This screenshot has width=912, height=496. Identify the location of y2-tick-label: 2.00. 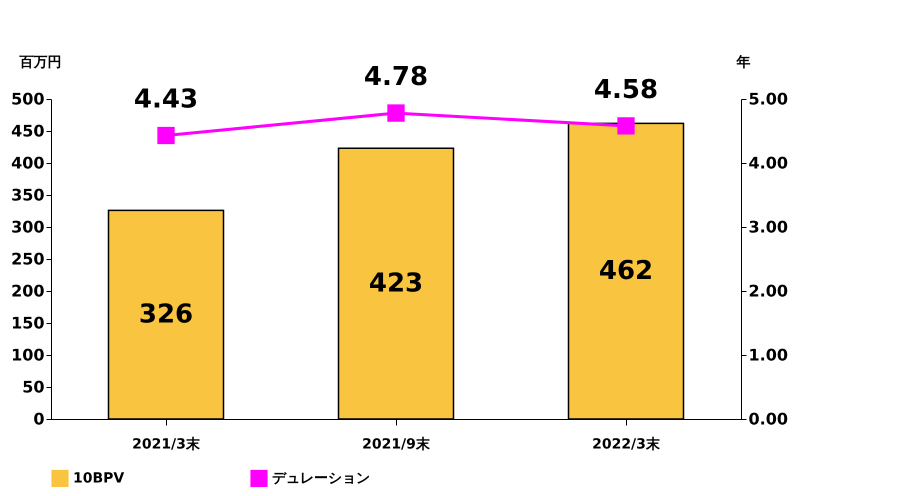
(768, 291).